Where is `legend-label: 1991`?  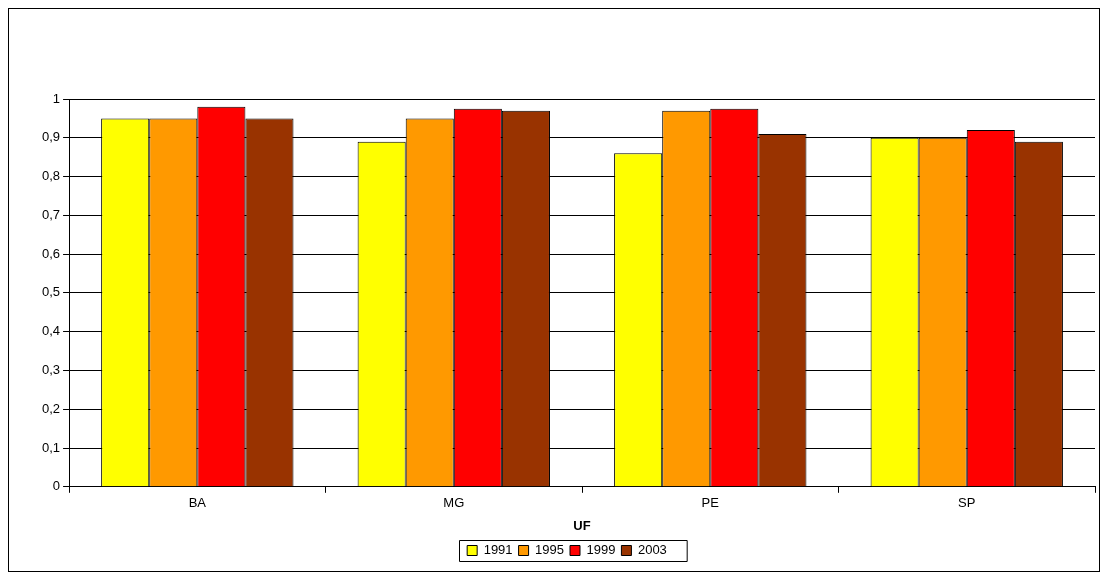
legend-label: 1991 is located at coordinates (498, 550).